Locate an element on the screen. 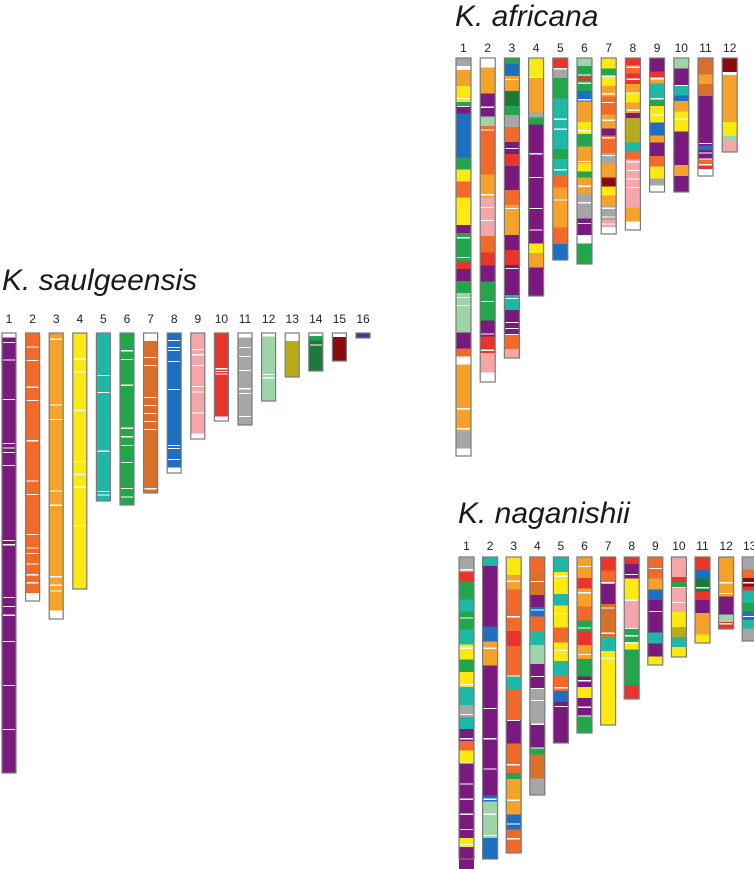 The image size is (754, 869). chromosome-saulgeensis-2: 2 is located at coordinates (33, 457).